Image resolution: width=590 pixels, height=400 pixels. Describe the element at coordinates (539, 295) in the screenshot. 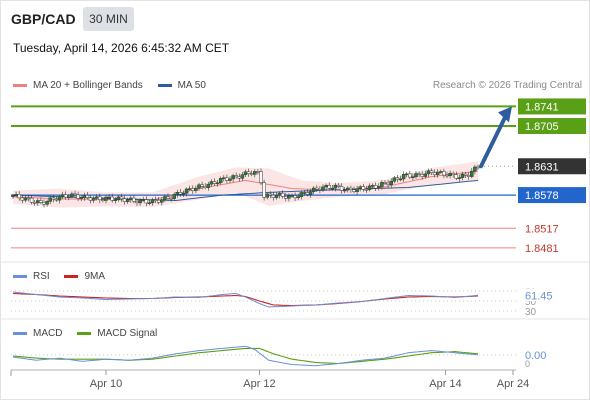

I see `rsi-current-bg` at that location.